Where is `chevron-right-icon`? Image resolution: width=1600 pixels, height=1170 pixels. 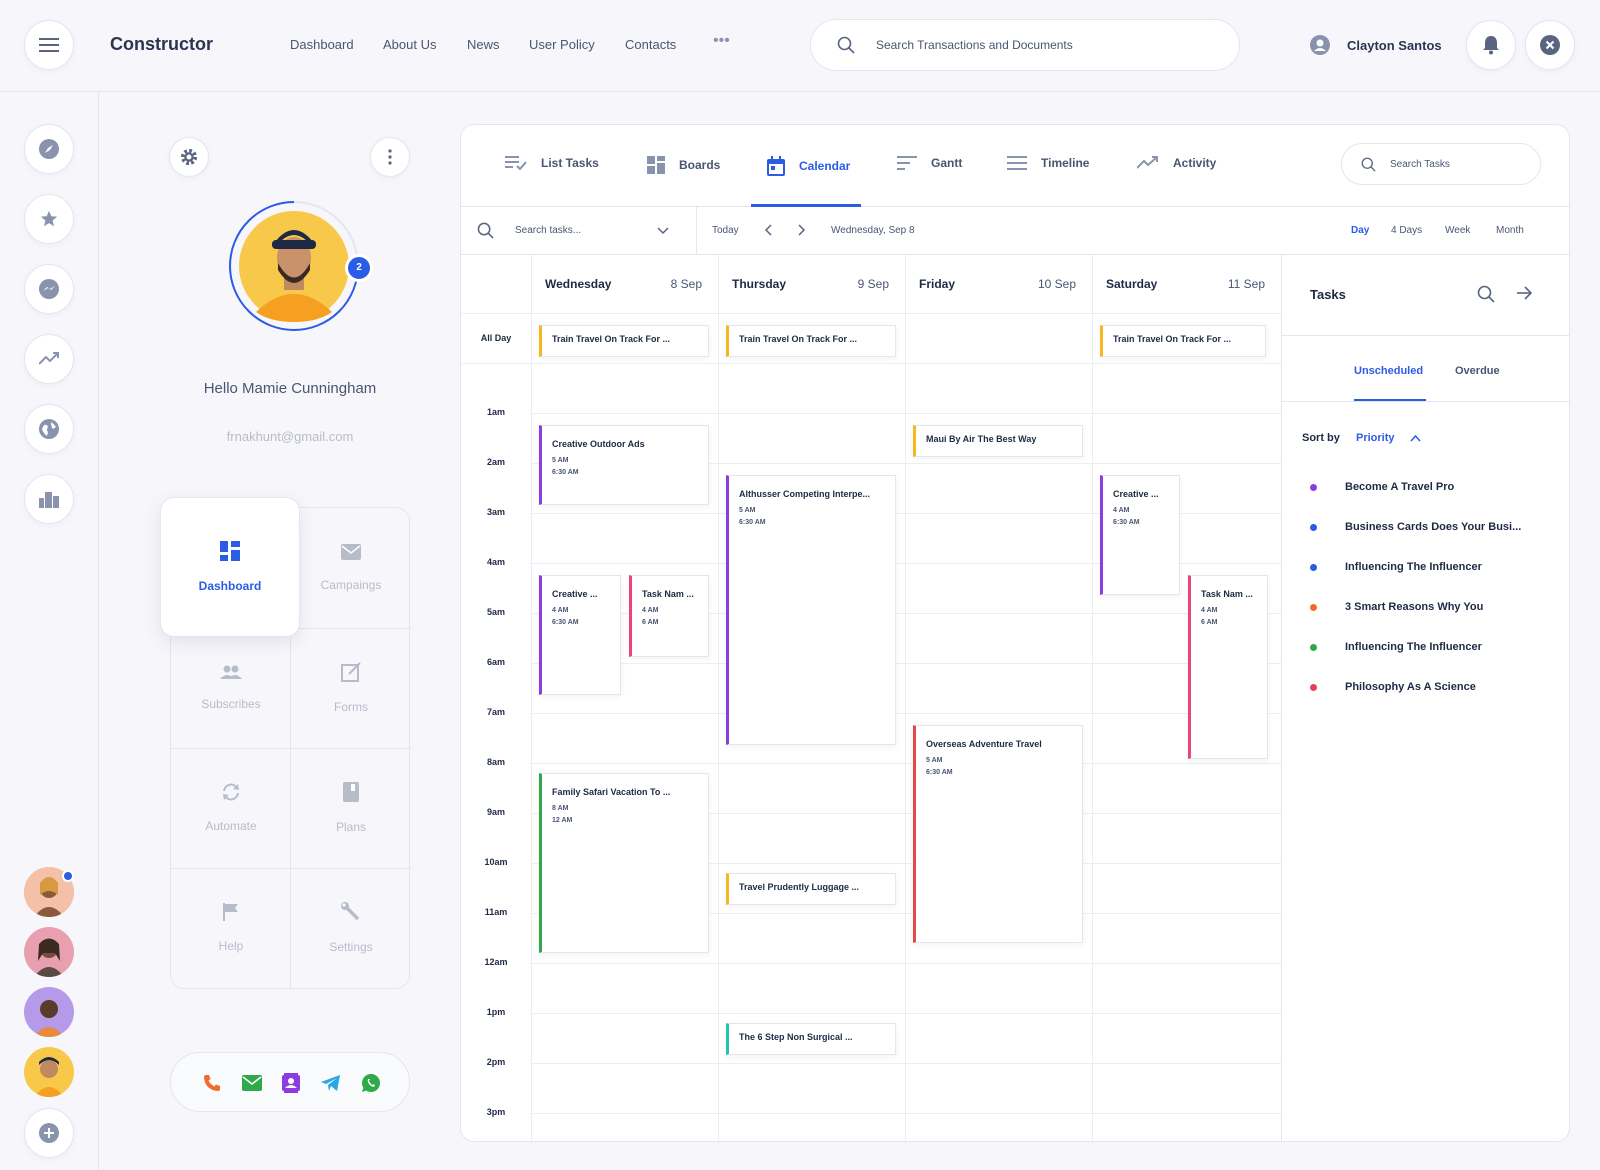
chevron-right-icon is located at coordinates (802, 230).